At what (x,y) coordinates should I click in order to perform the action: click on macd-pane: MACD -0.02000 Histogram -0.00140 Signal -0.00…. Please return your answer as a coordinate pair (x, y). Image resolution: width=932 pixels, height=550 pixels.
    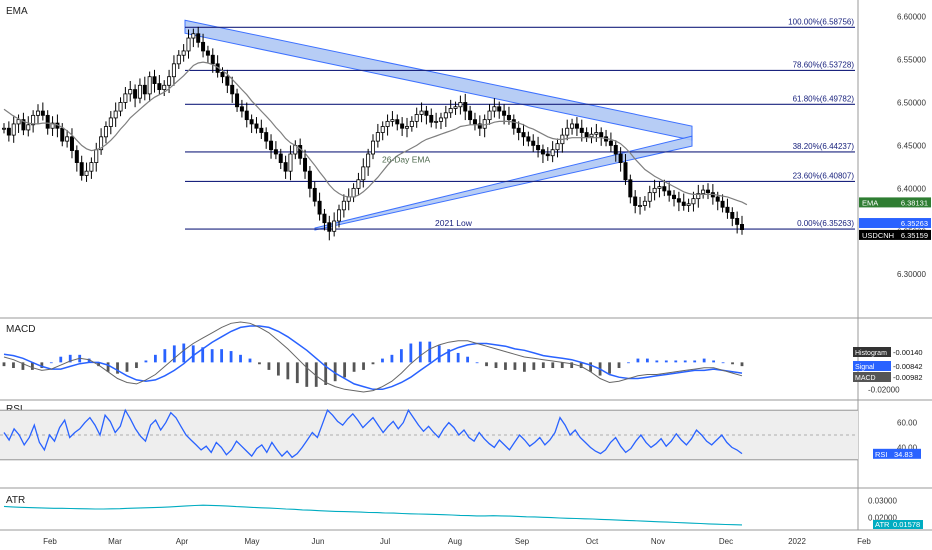
    Looking at the image, I should click on (462, 357).